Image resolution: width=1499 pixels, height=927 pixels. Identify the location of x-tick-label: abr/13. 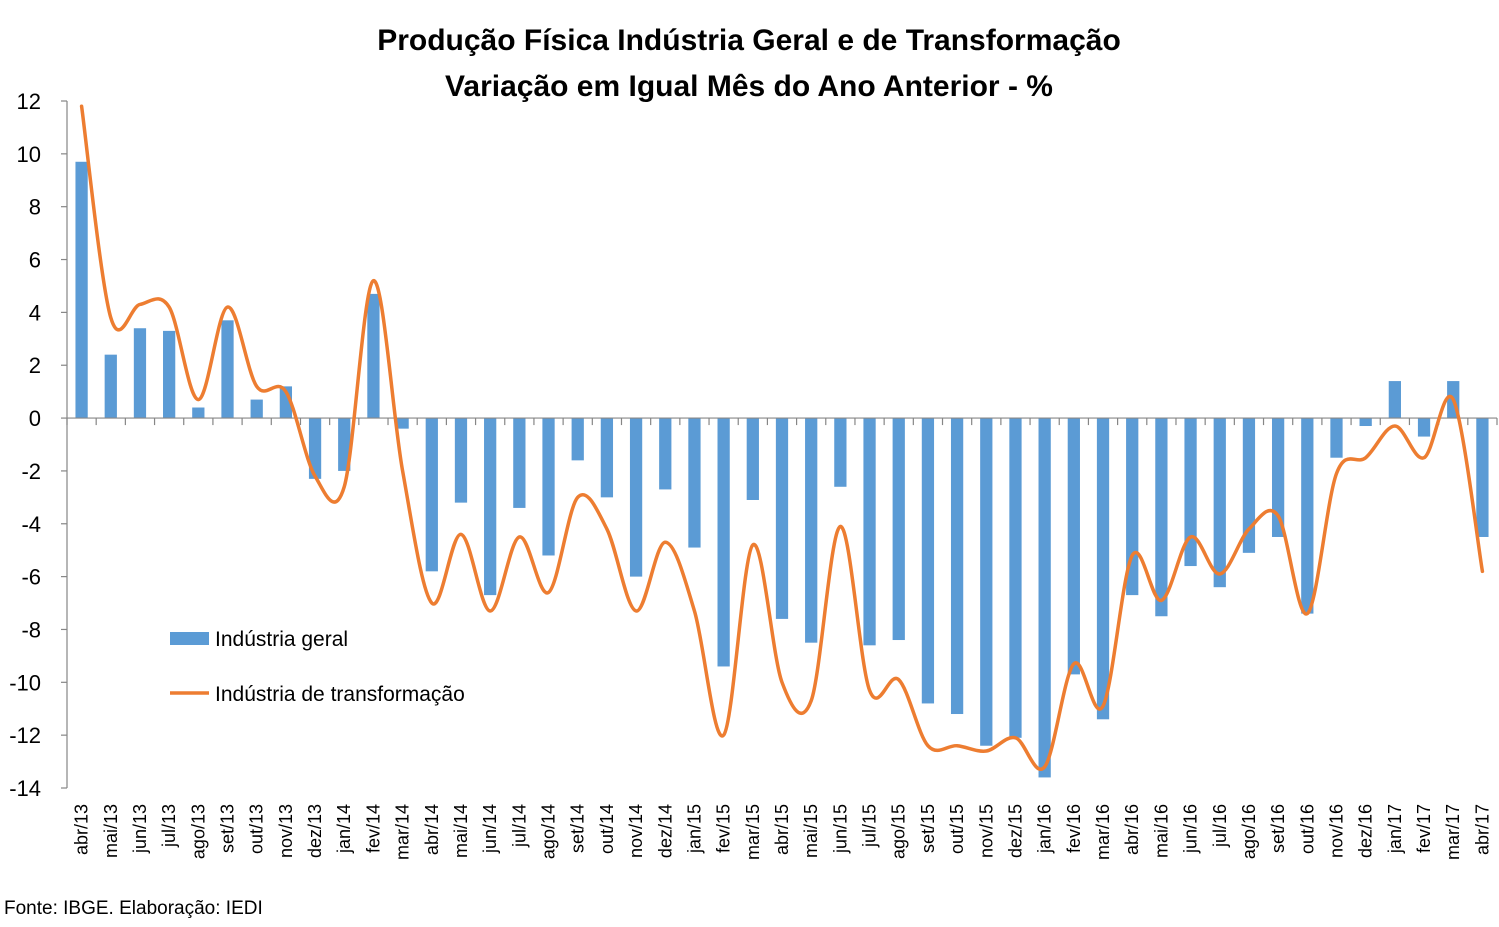
(82, 829).